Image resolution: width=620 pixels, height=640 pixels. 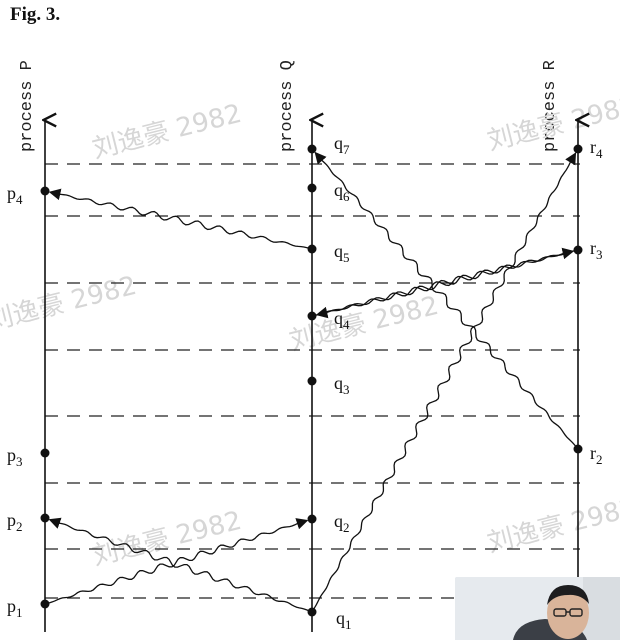 What do you see at coordinates (312, 316) in the screenshot?
I see `event-q4-dot` at bounding box center [312, 316].